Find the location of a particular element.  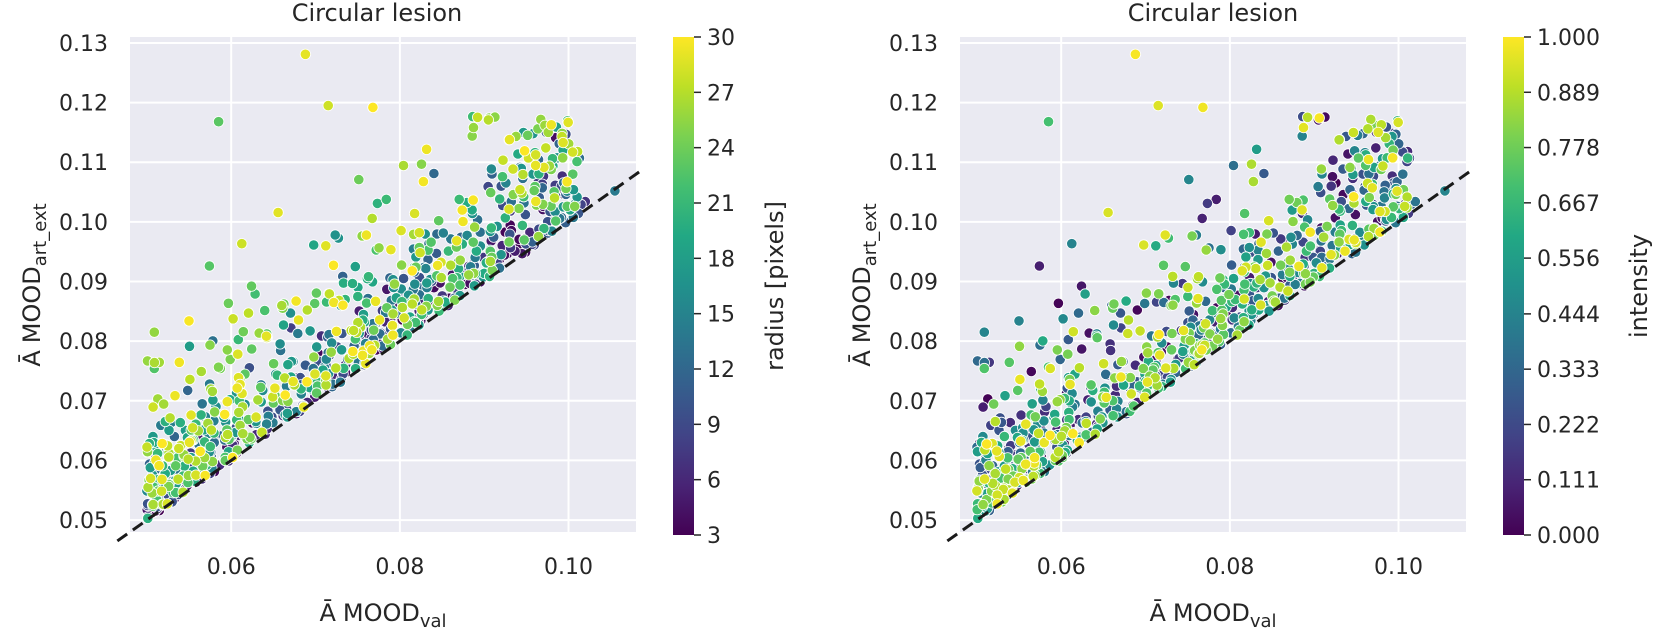

colorbar-tick-label: 0.000 is located at coordinates (1568, 536).